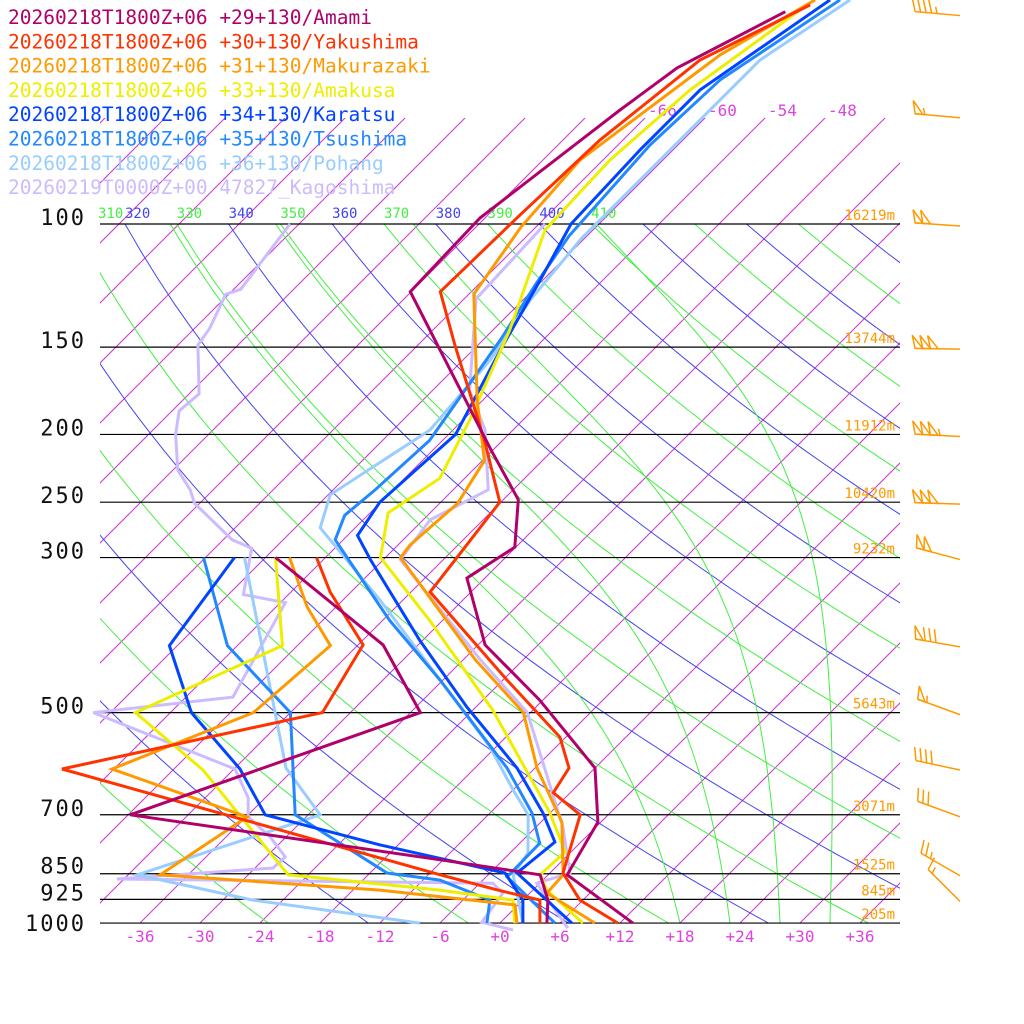 The image size is (1024, 1024). What do you see at coordinates (439, 936) in the screenshot?
I see `temperature-tick-label: -6` at bounding box center [439, 936].